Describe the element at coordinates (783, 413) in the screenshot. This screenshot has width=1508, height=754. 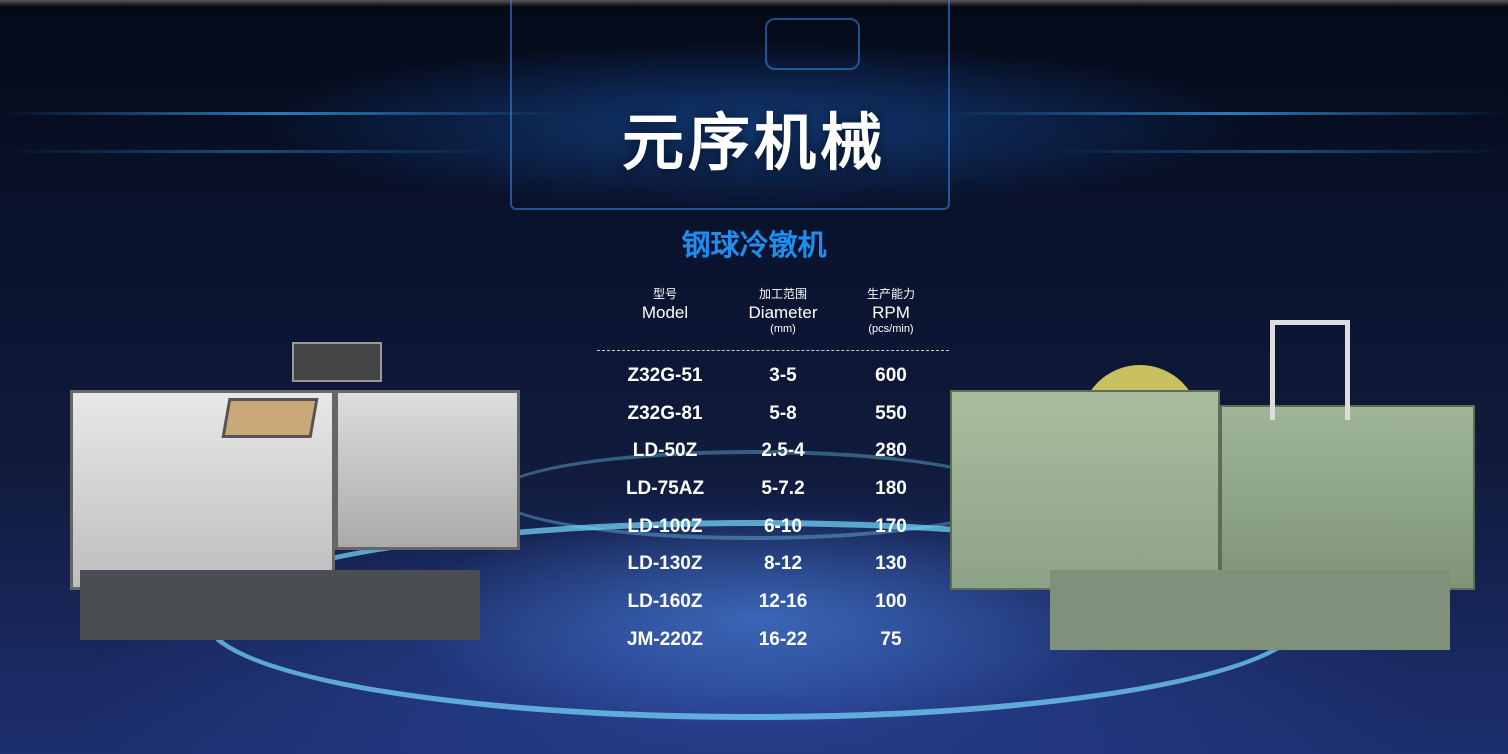
I see `cell-diameter: 5-8` at that location.